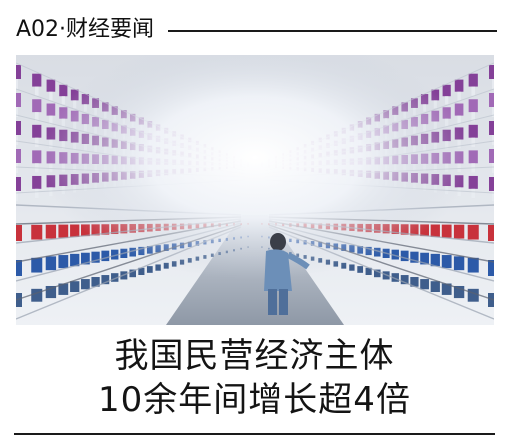 This screenshot has height=445, width=509. I want to click on section-divider, so click(332, 31).